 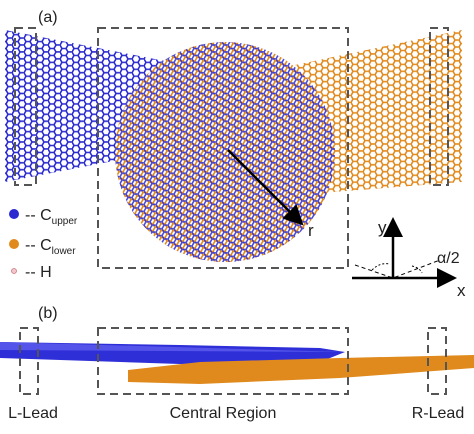 I want to click on central-box, so click(x=223, y=361).